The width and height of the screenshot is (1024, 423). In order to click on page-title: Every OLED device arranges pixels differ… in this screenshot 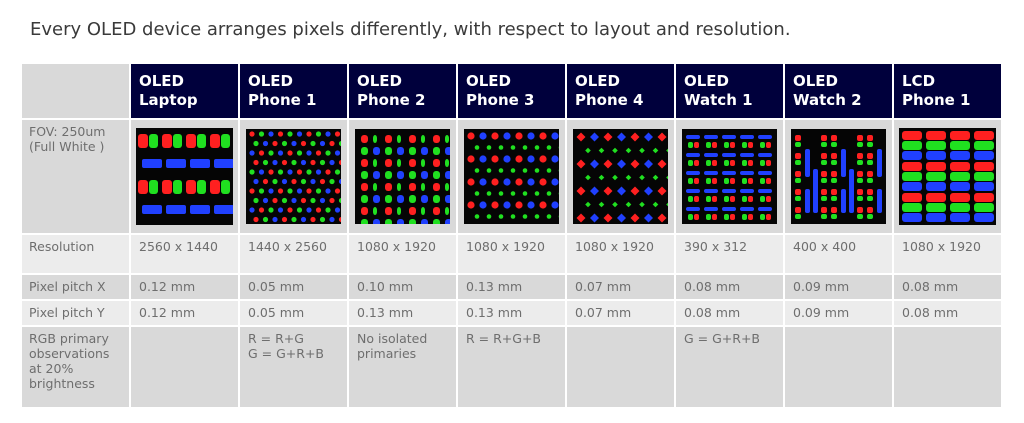, I will do `click(410, 29)`.